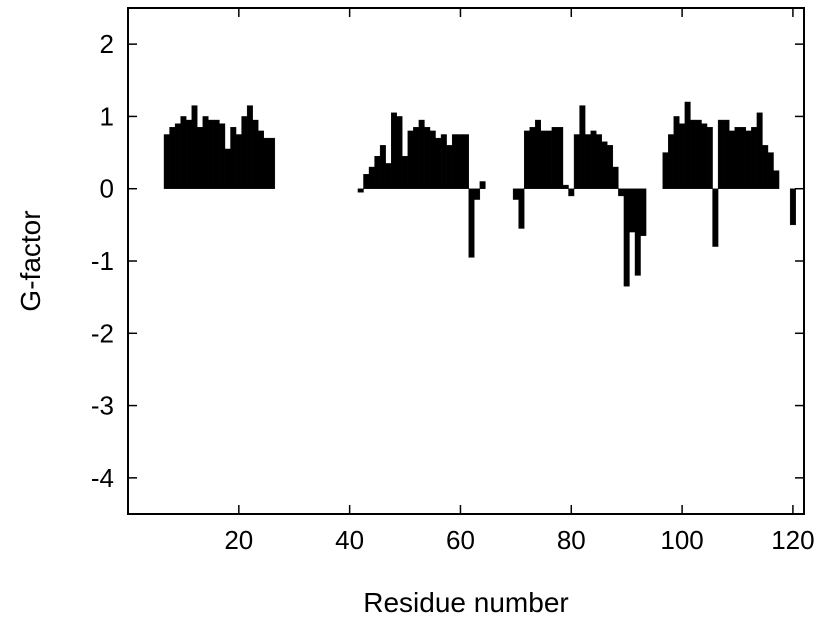 The height and width of the screenshot is (622, 820). Describe the element at coordinates (349, 540) in the screenshot. I see `x-tick-label-40: 40` at that location.